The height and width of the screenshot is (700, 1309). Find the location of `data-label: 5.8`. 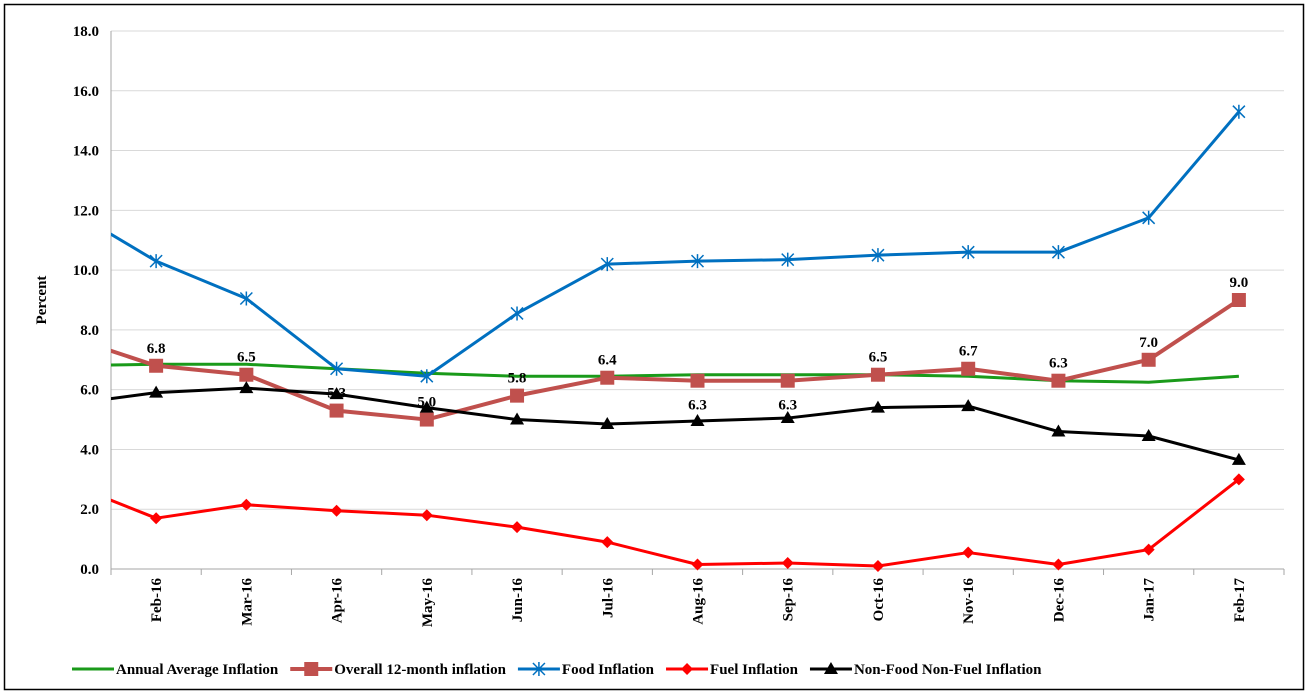

data-label: 5.8 is located at coordinates (517, 379).